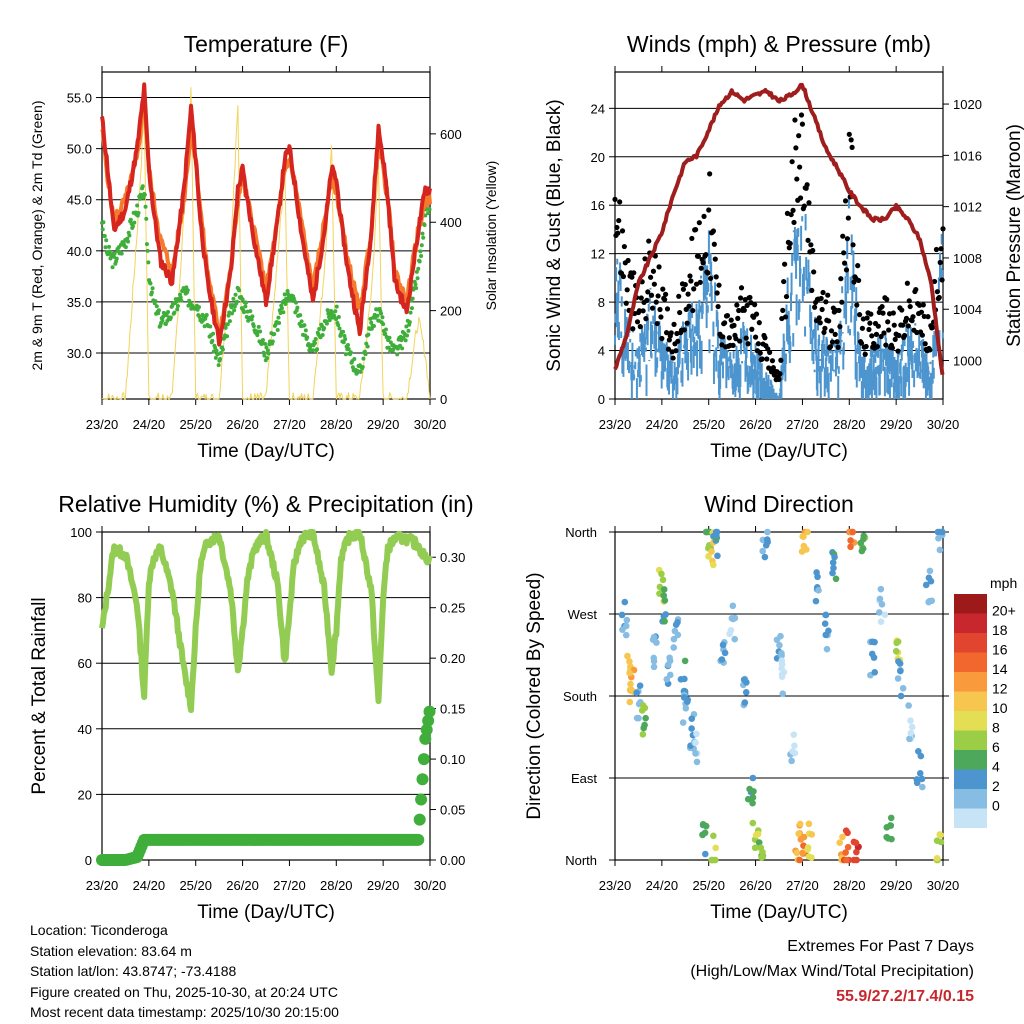  Describe the element at coordinates (755, 424) in the screenshot. I see `x-tick-label: 26/20` at that location.